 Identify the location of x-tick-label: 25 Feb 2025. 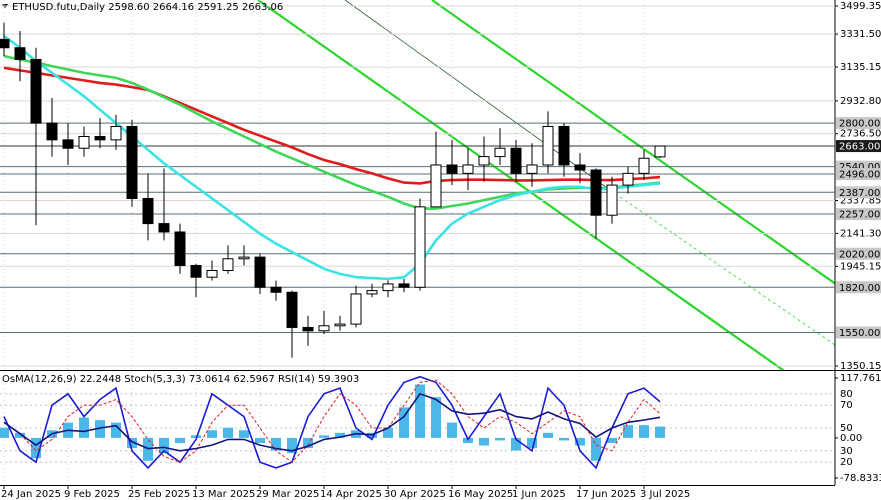
(159, 494).